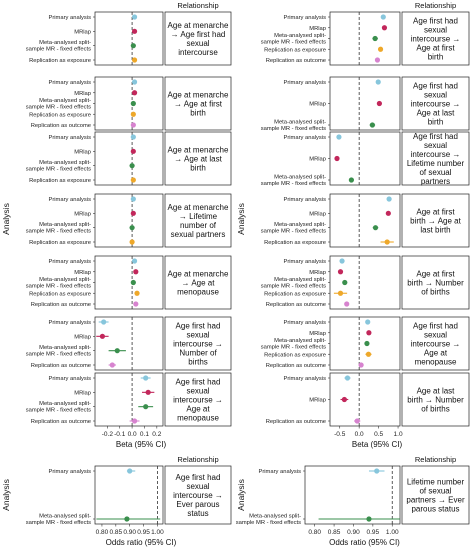  I want to click on x-tick-label: 0.2, so click(156, 434).